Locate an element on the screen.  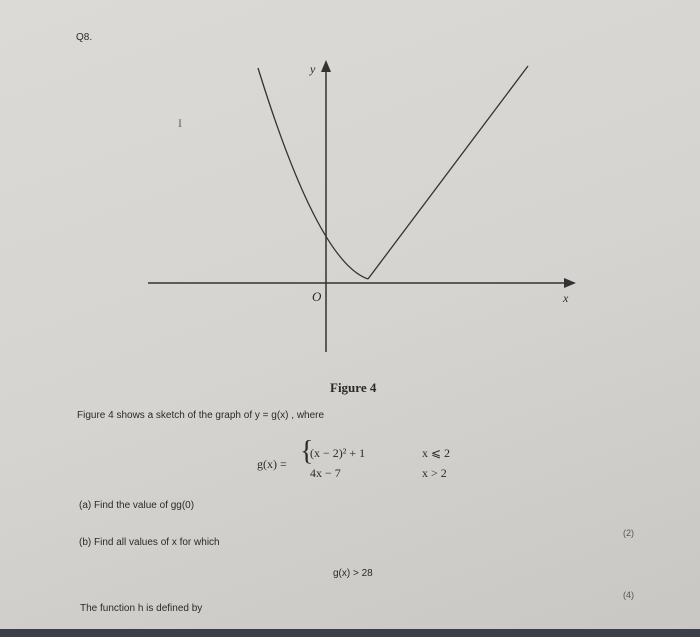
case-expression: 4x − 7 is located at coordinates (325, 473).